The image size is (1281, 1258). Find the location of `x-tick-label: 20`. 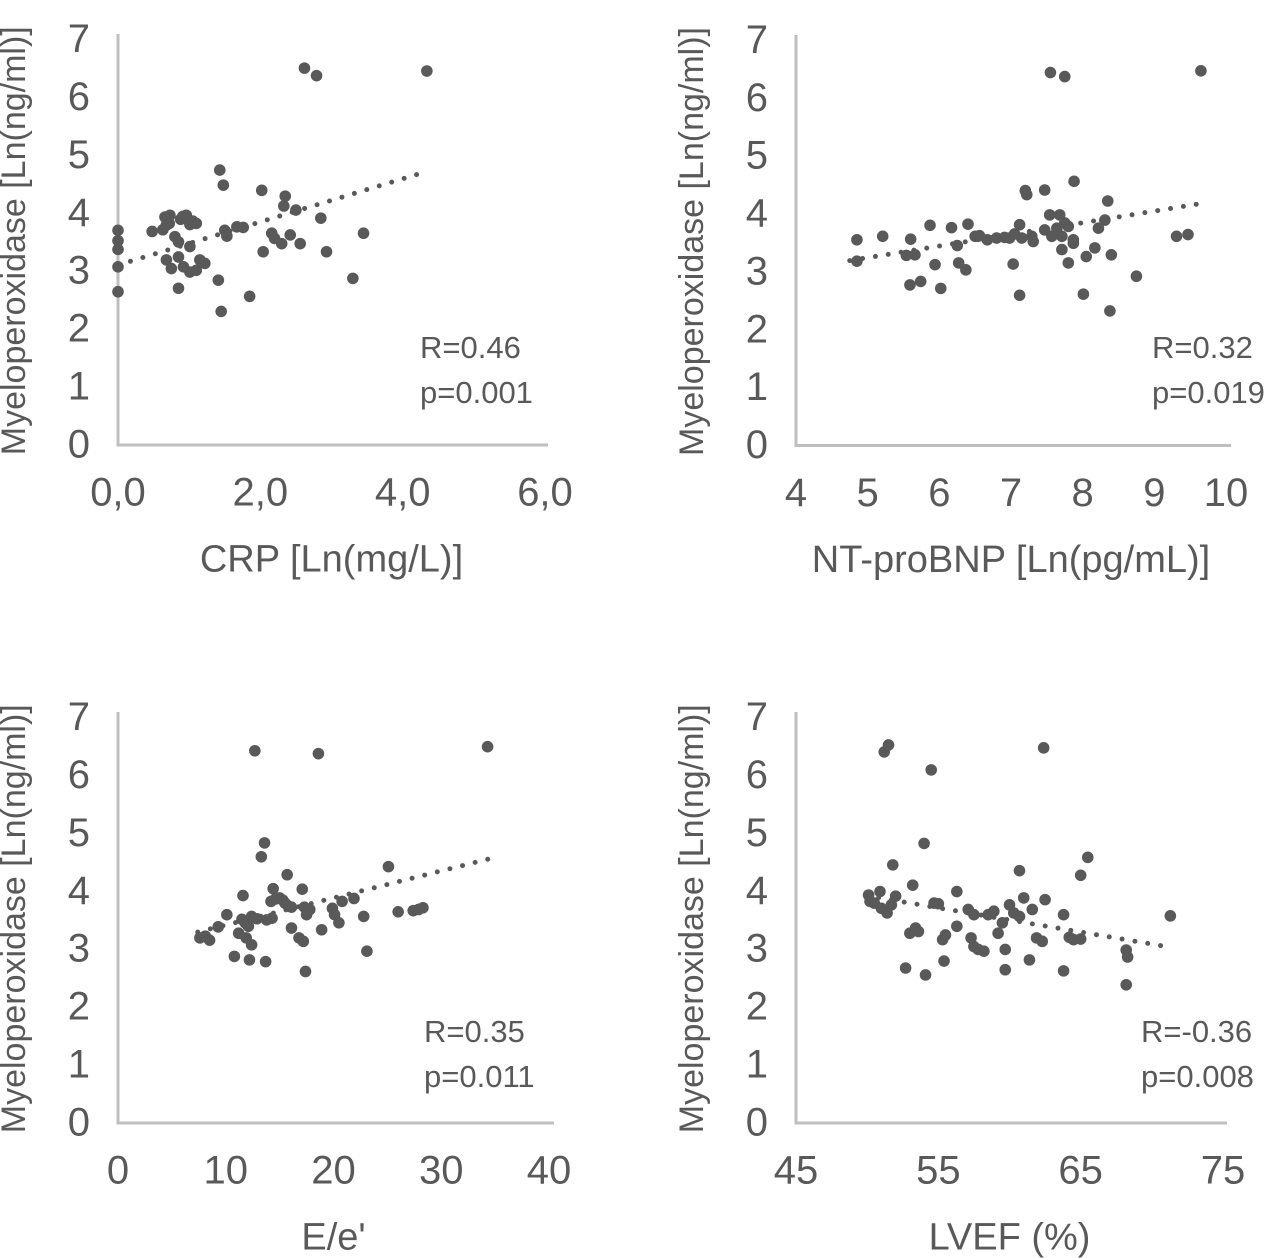

x-tick-label: 20 is located at coordinates (333, 1171).